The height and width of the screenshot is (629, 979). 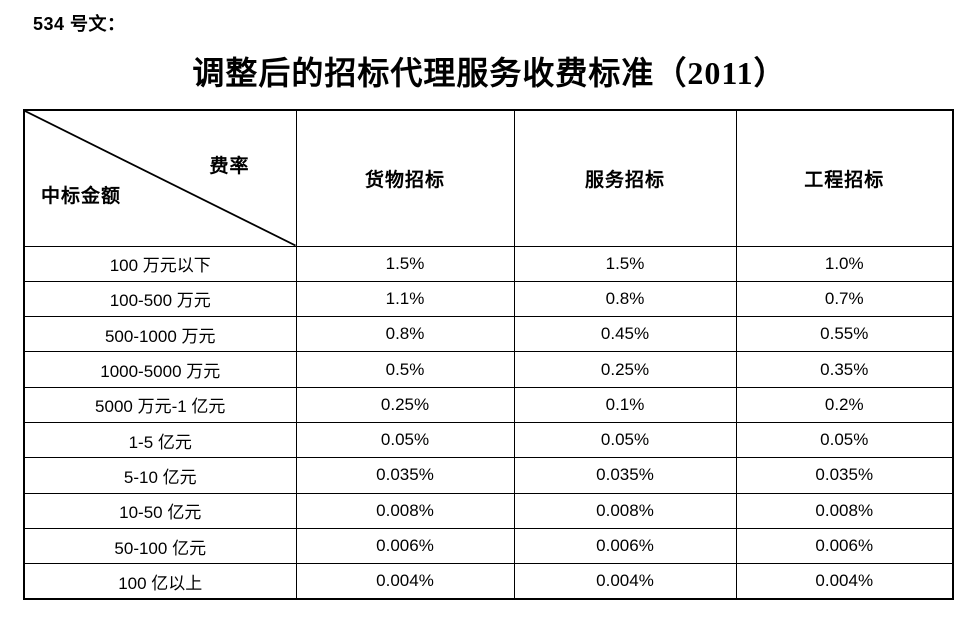 I want to click on column-header-goods: 货物招标, so click(x=405, y=178).